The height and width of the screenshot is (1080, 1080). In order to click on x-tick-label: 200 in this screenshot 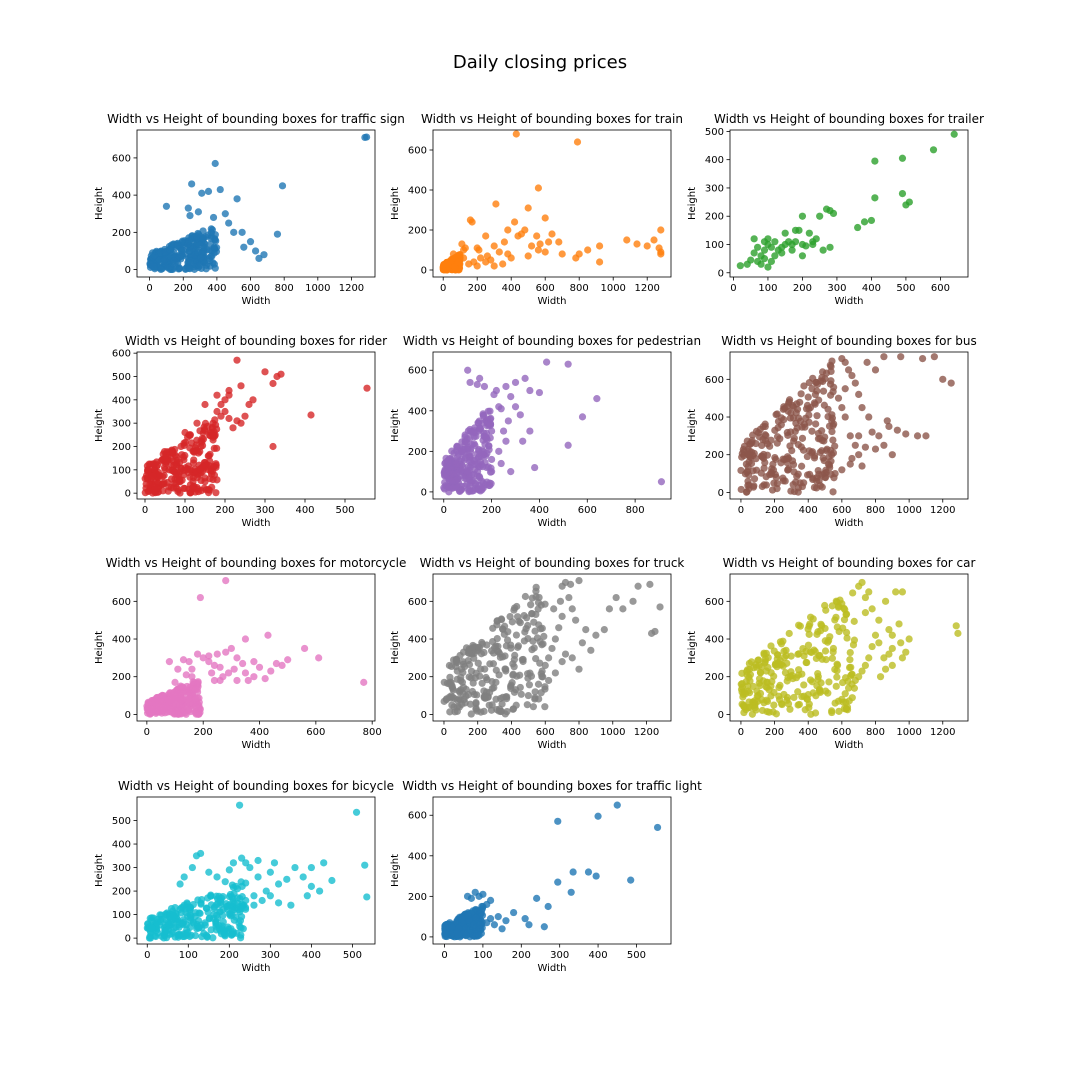, I will do `click(477, 288)`.